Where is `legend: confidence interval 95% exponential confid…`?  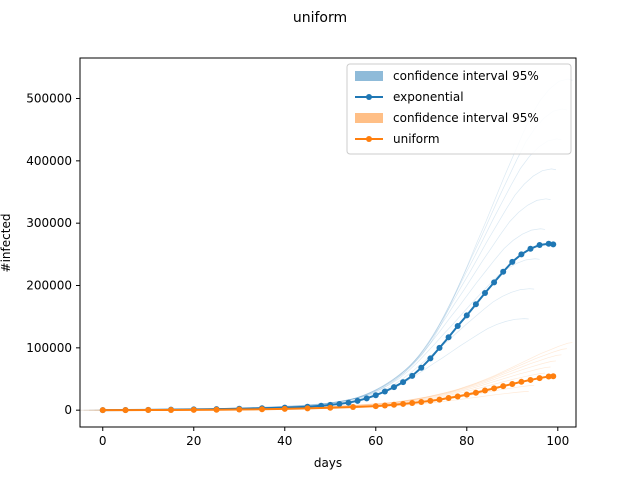 legend: confidence interval 95% exponential confid… is located at coordinates (459, 109).